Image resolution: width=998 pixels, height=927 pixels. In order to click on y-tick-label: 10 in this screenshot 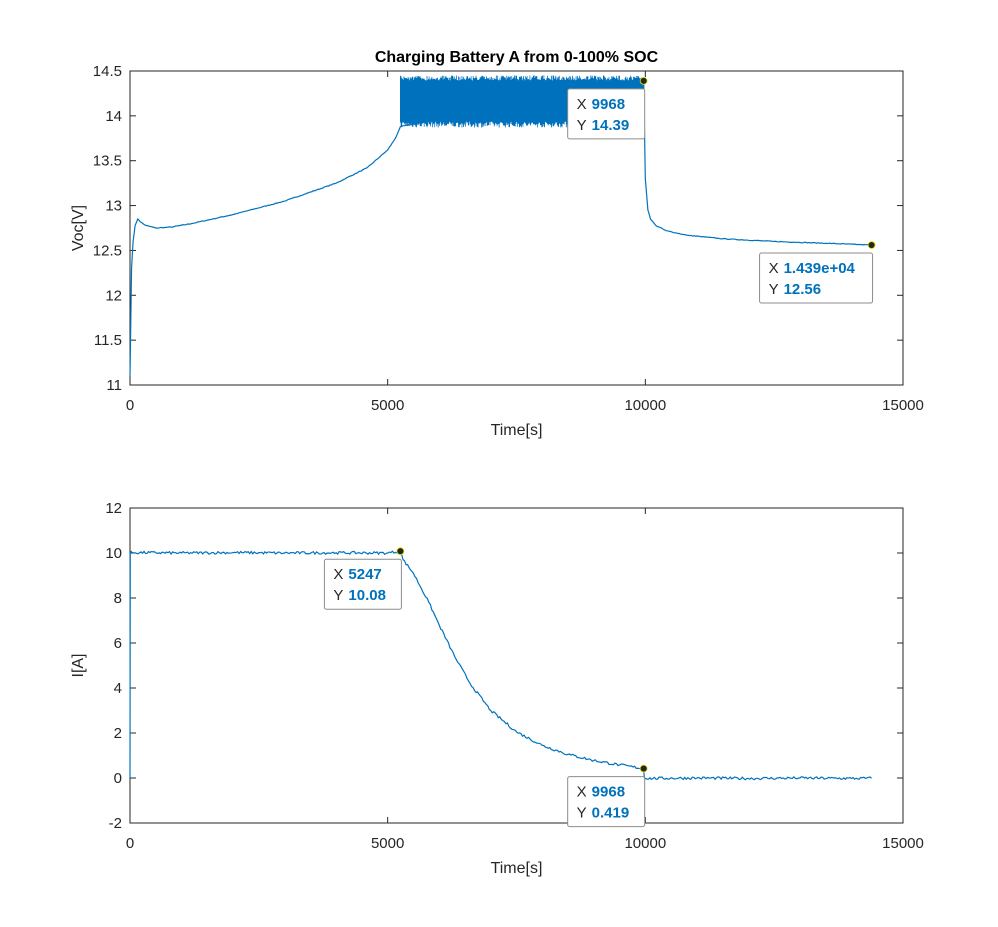, I will do `click(113, 553)`.